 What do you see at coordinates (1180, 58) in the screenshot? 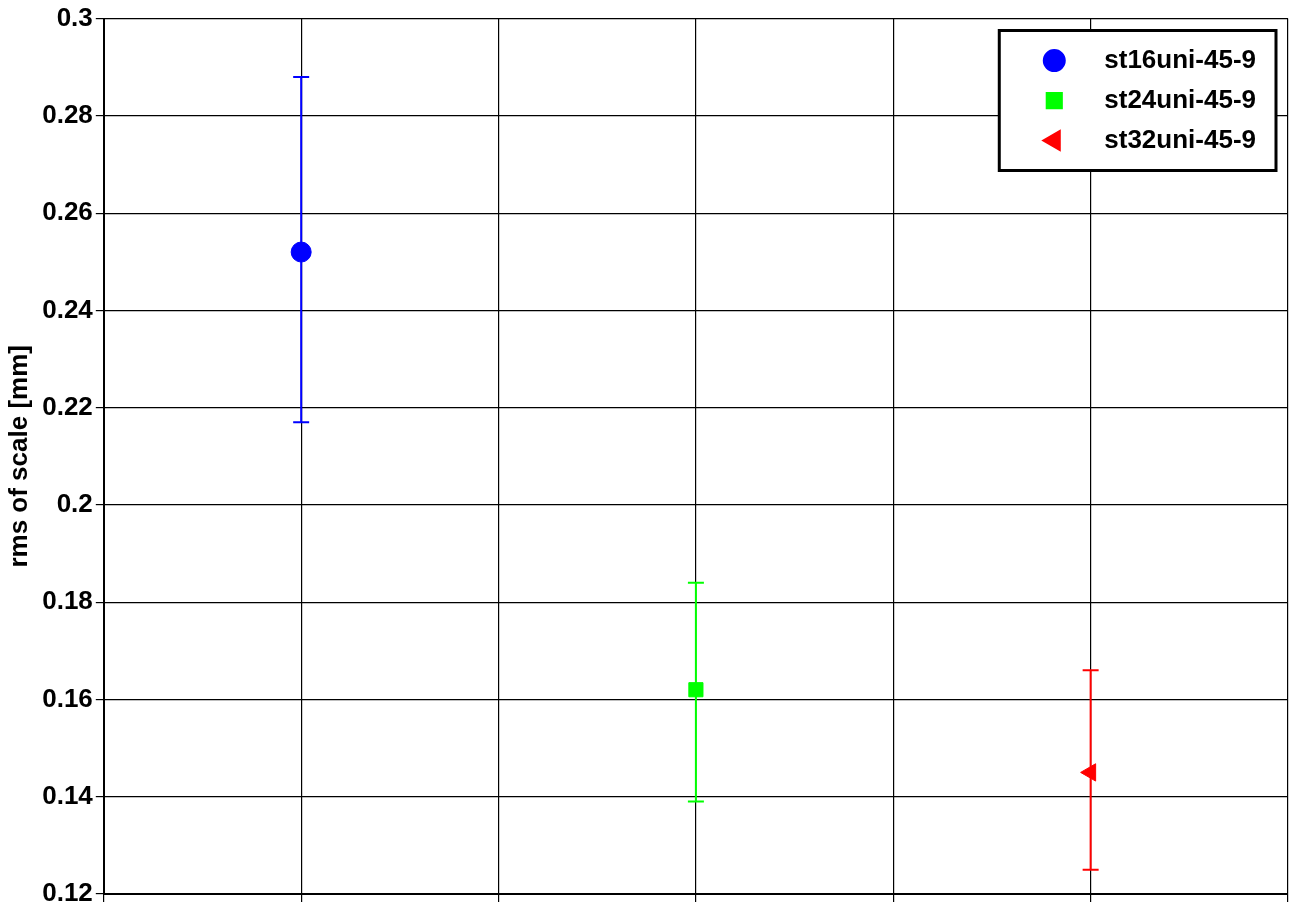
I see `legend-label: st16uni-45-9` at bounding box center [1180, 58].